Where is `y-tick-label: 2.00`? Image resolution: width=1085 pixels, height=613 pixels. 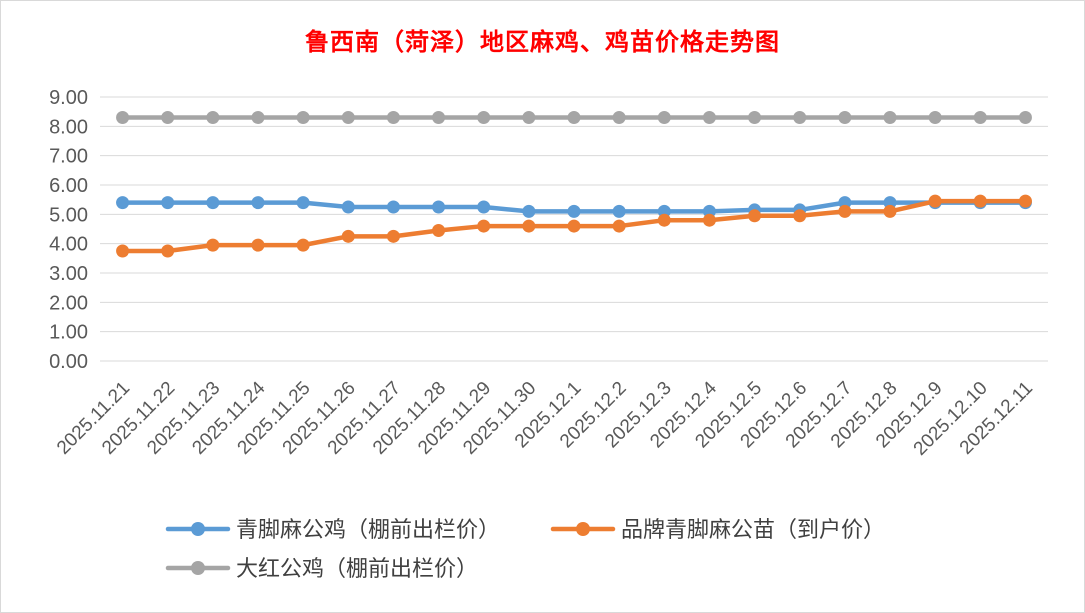 y-tick-label: 2.00 is located at coordinates (68, 303).